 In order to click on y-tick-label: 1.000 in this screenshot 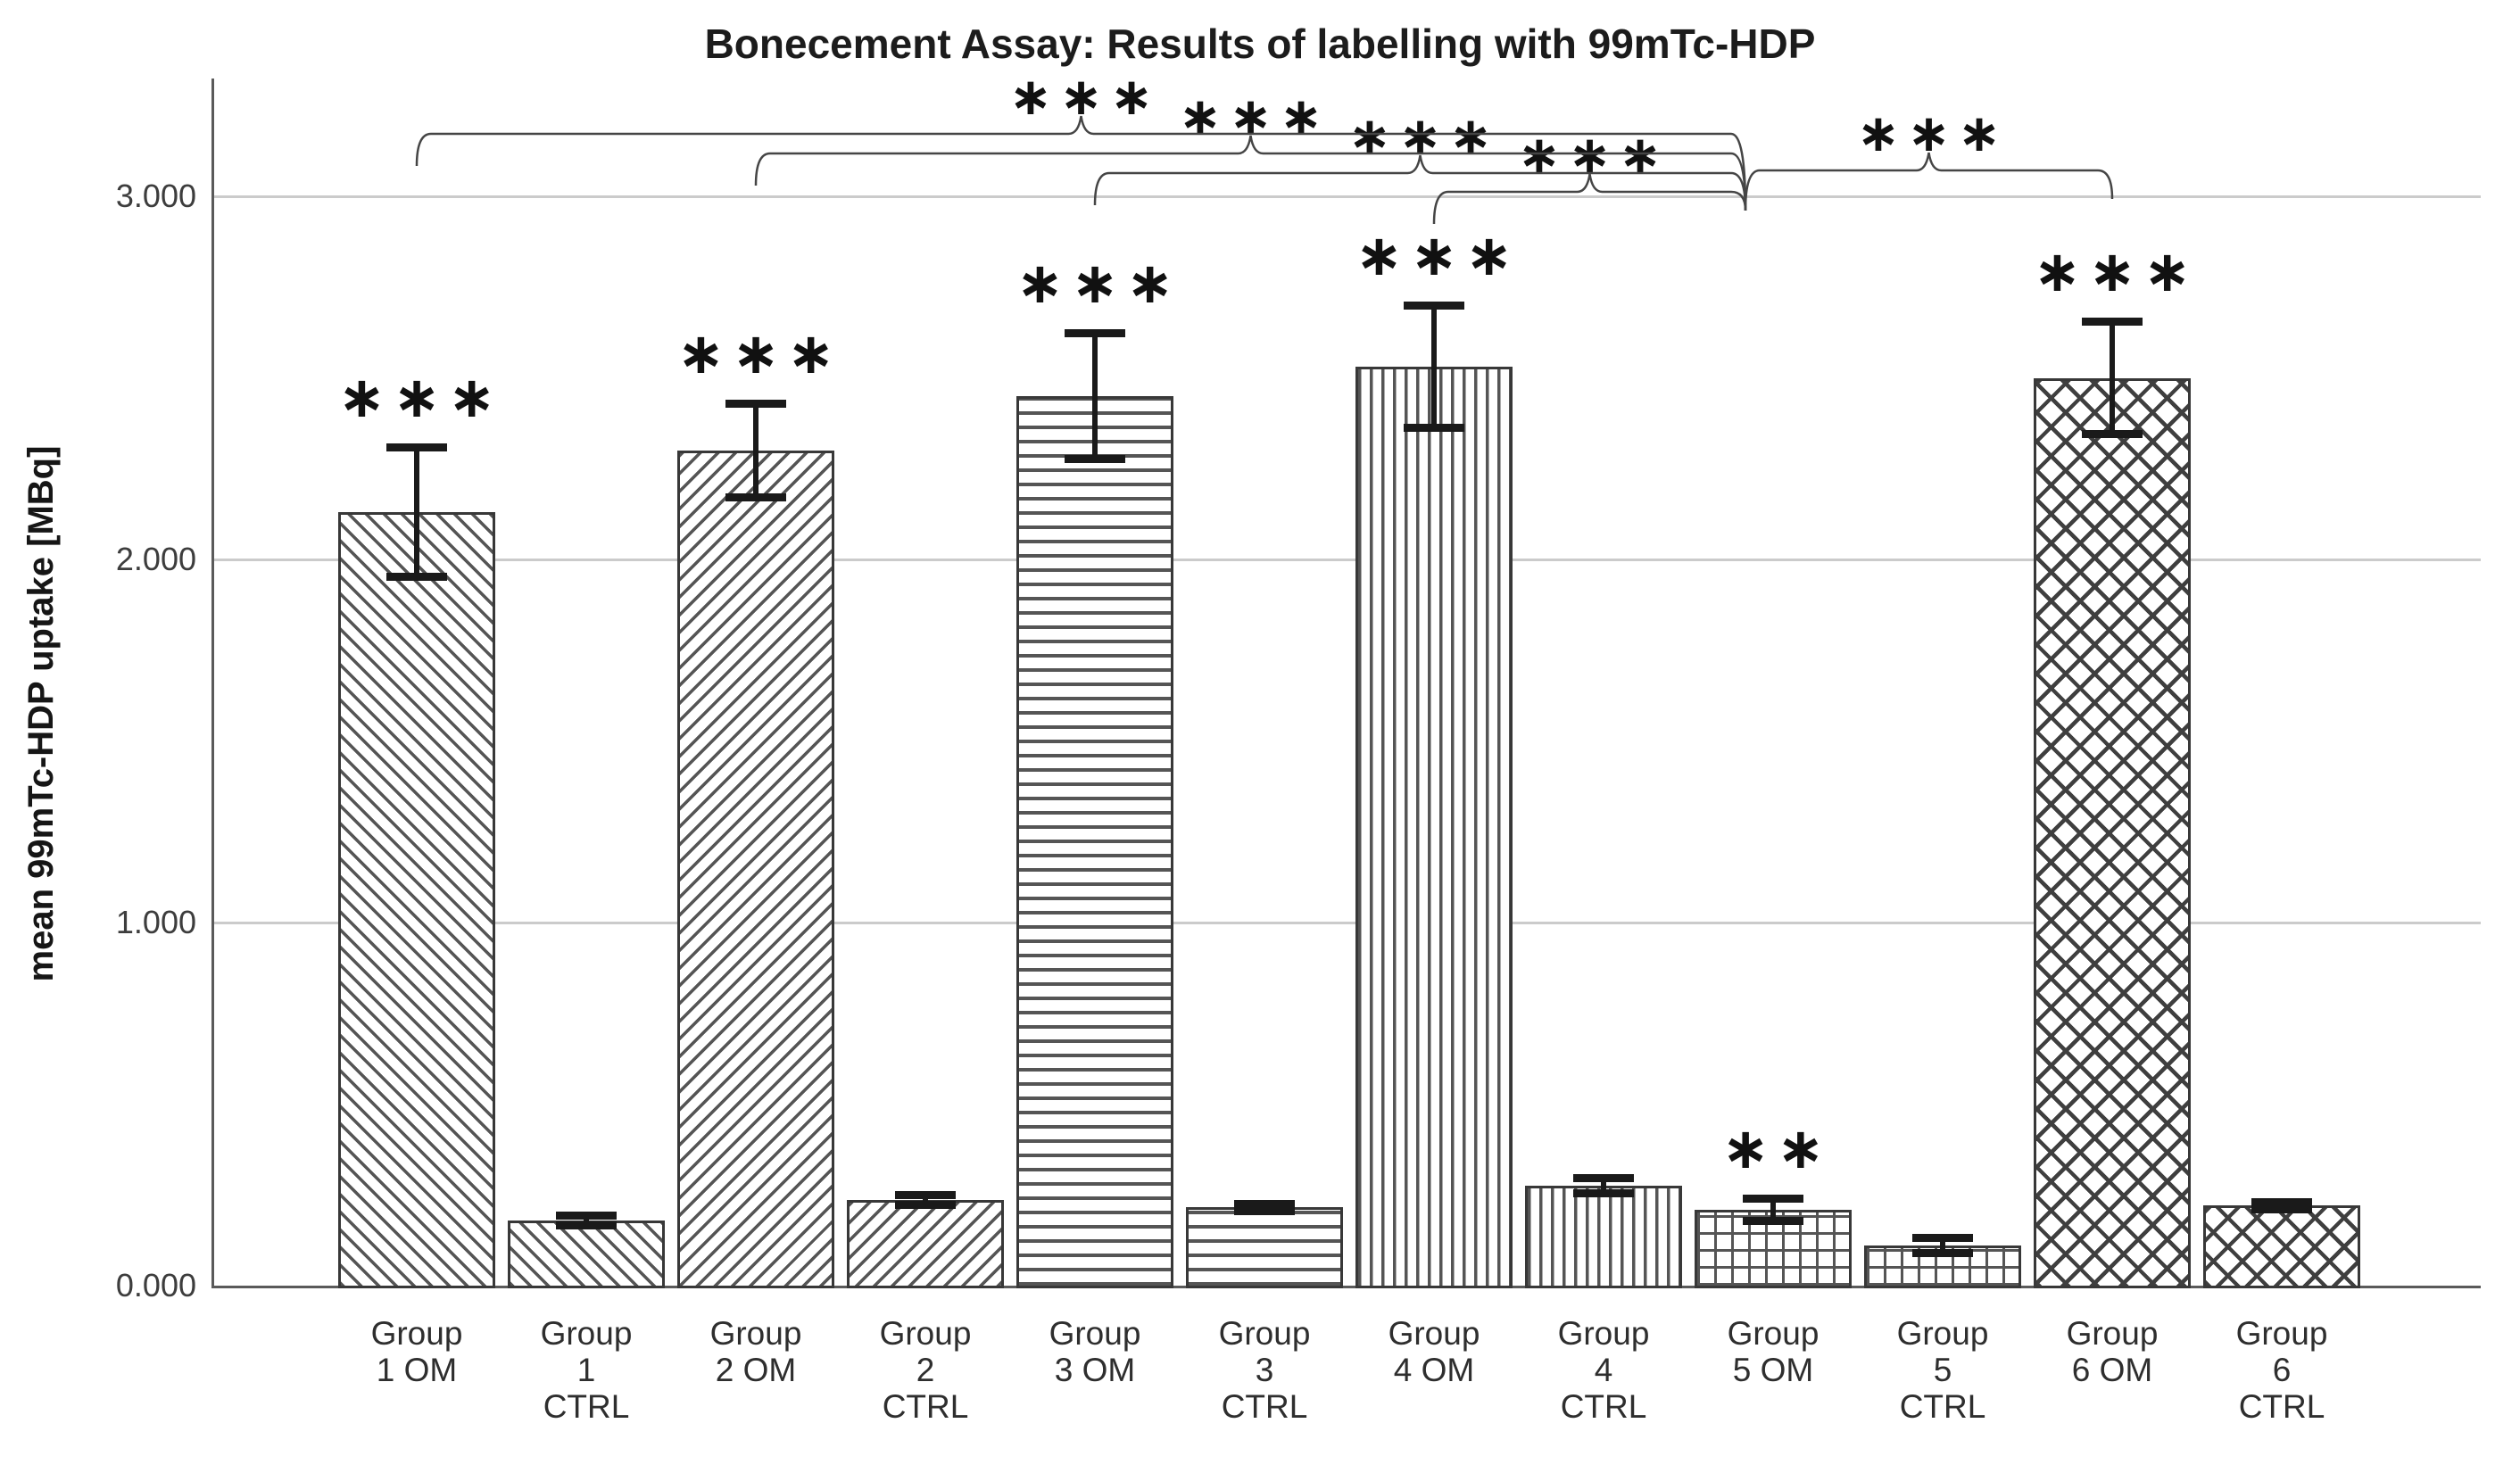, I will do `click(155, 922)`.